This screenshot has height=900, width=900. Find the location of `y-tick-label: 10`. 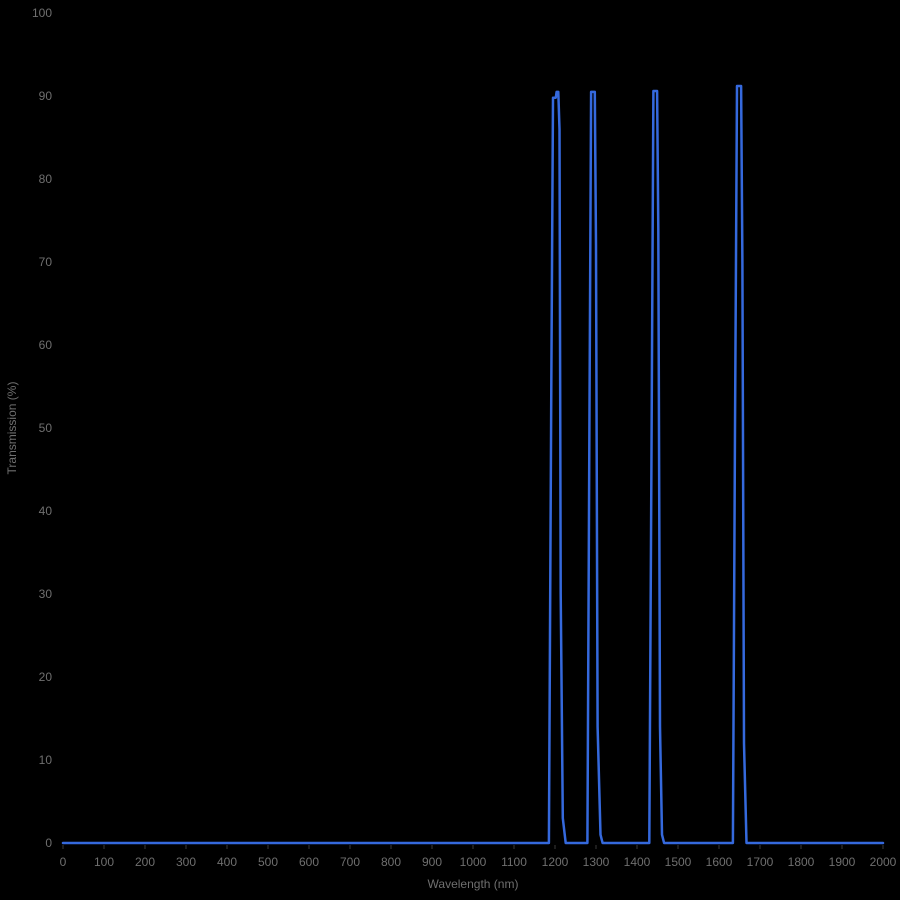

y-tick-label: 10 is located at coordinates (45, 760).